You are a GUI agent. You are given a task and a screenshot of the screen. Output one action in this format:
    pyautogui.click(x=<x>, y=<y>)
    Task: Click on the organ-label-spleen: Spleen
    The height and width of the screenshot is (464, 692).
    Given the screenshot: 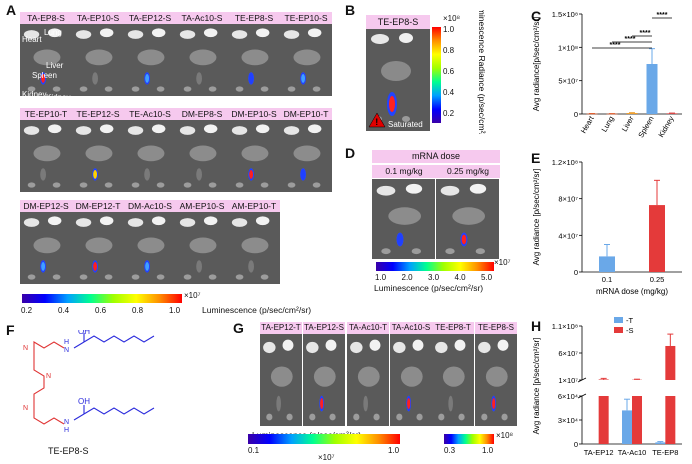 What is the action you would take?
    pyautogui.click(x=44, y=75)
    